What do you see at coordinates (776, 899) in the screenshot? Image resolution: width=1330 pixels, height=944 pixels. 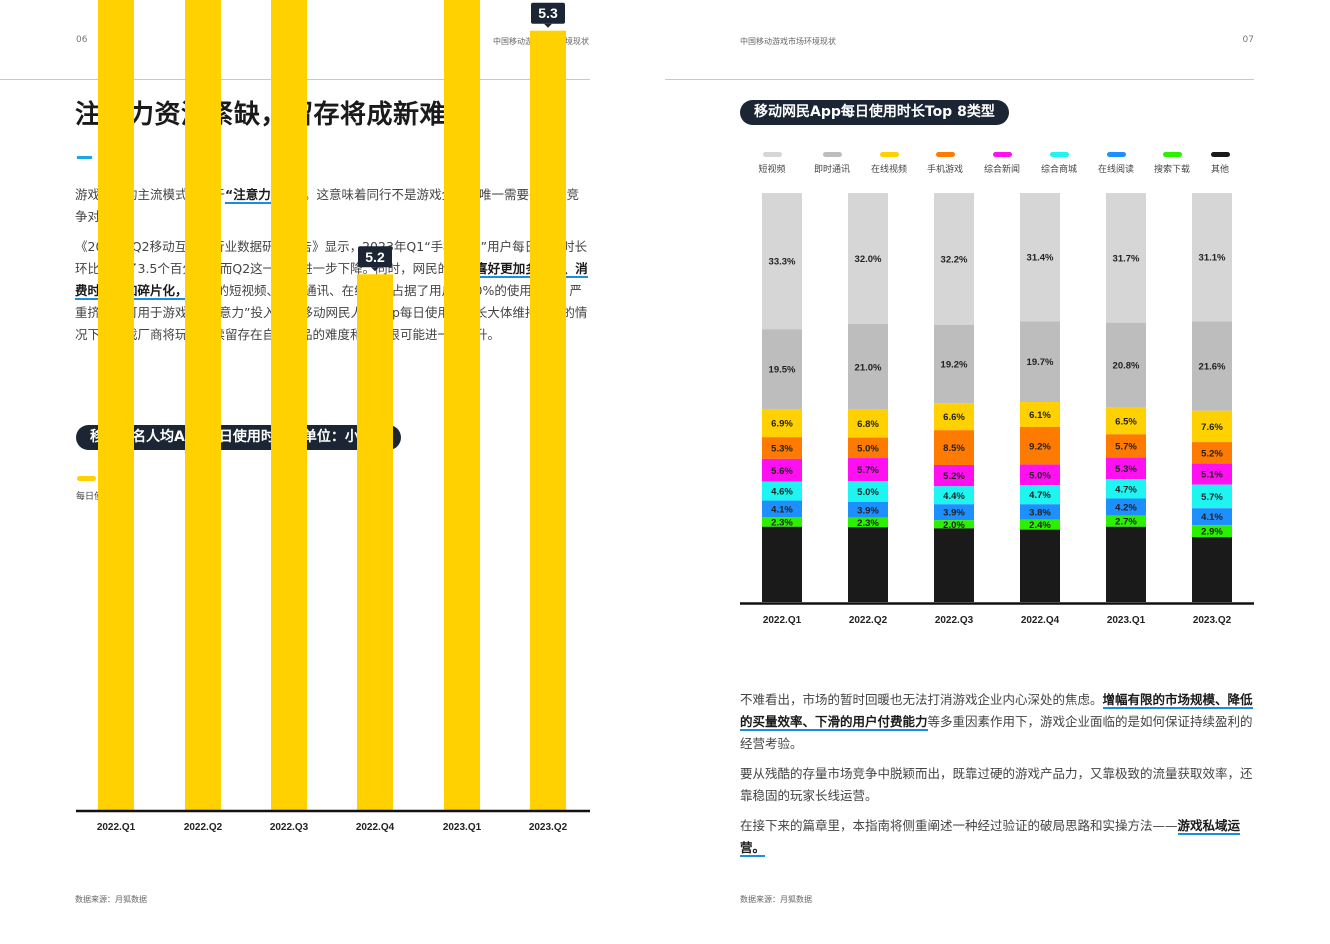 I see `right-footer-source: 数据来源：月狐数据` at bounding box center [776, 899].